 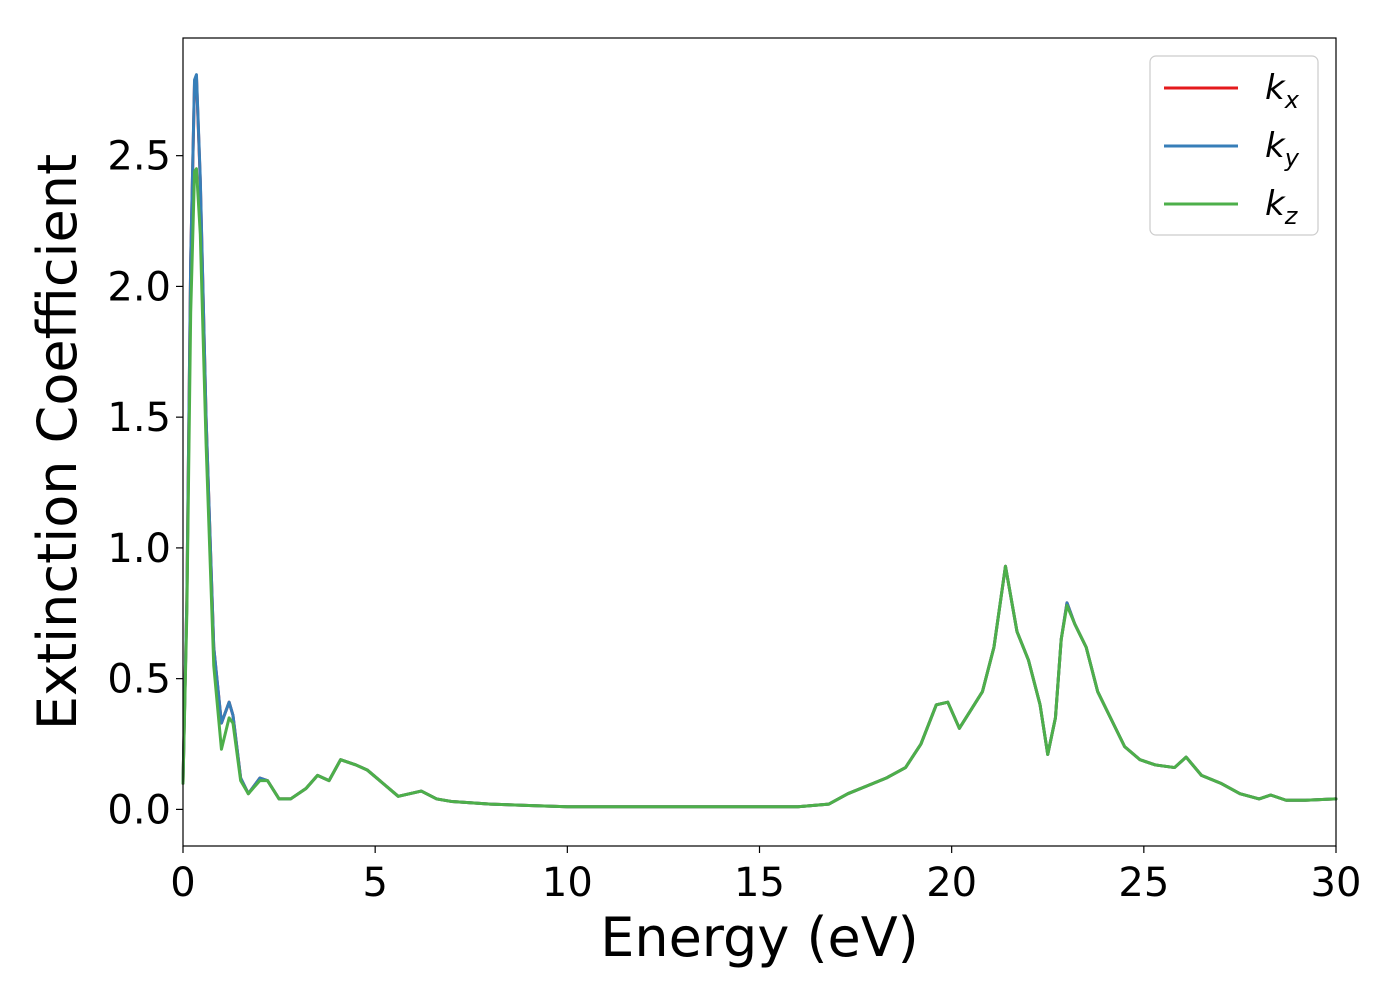 I want to click on x-tick-label: 0, so click(x=182, y=883).